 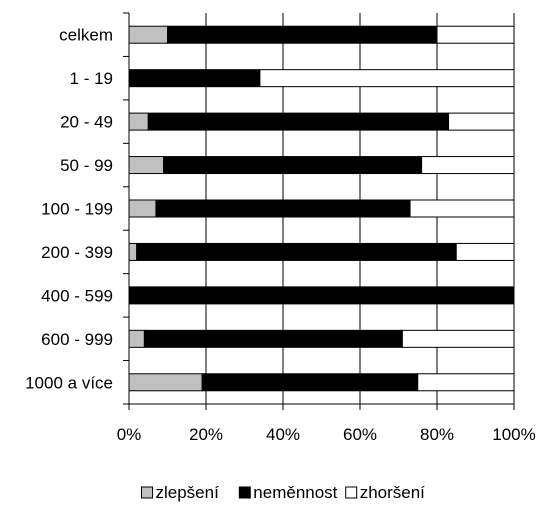 I want to click on y-tick-label: celkem, so click(x=86, y=35).